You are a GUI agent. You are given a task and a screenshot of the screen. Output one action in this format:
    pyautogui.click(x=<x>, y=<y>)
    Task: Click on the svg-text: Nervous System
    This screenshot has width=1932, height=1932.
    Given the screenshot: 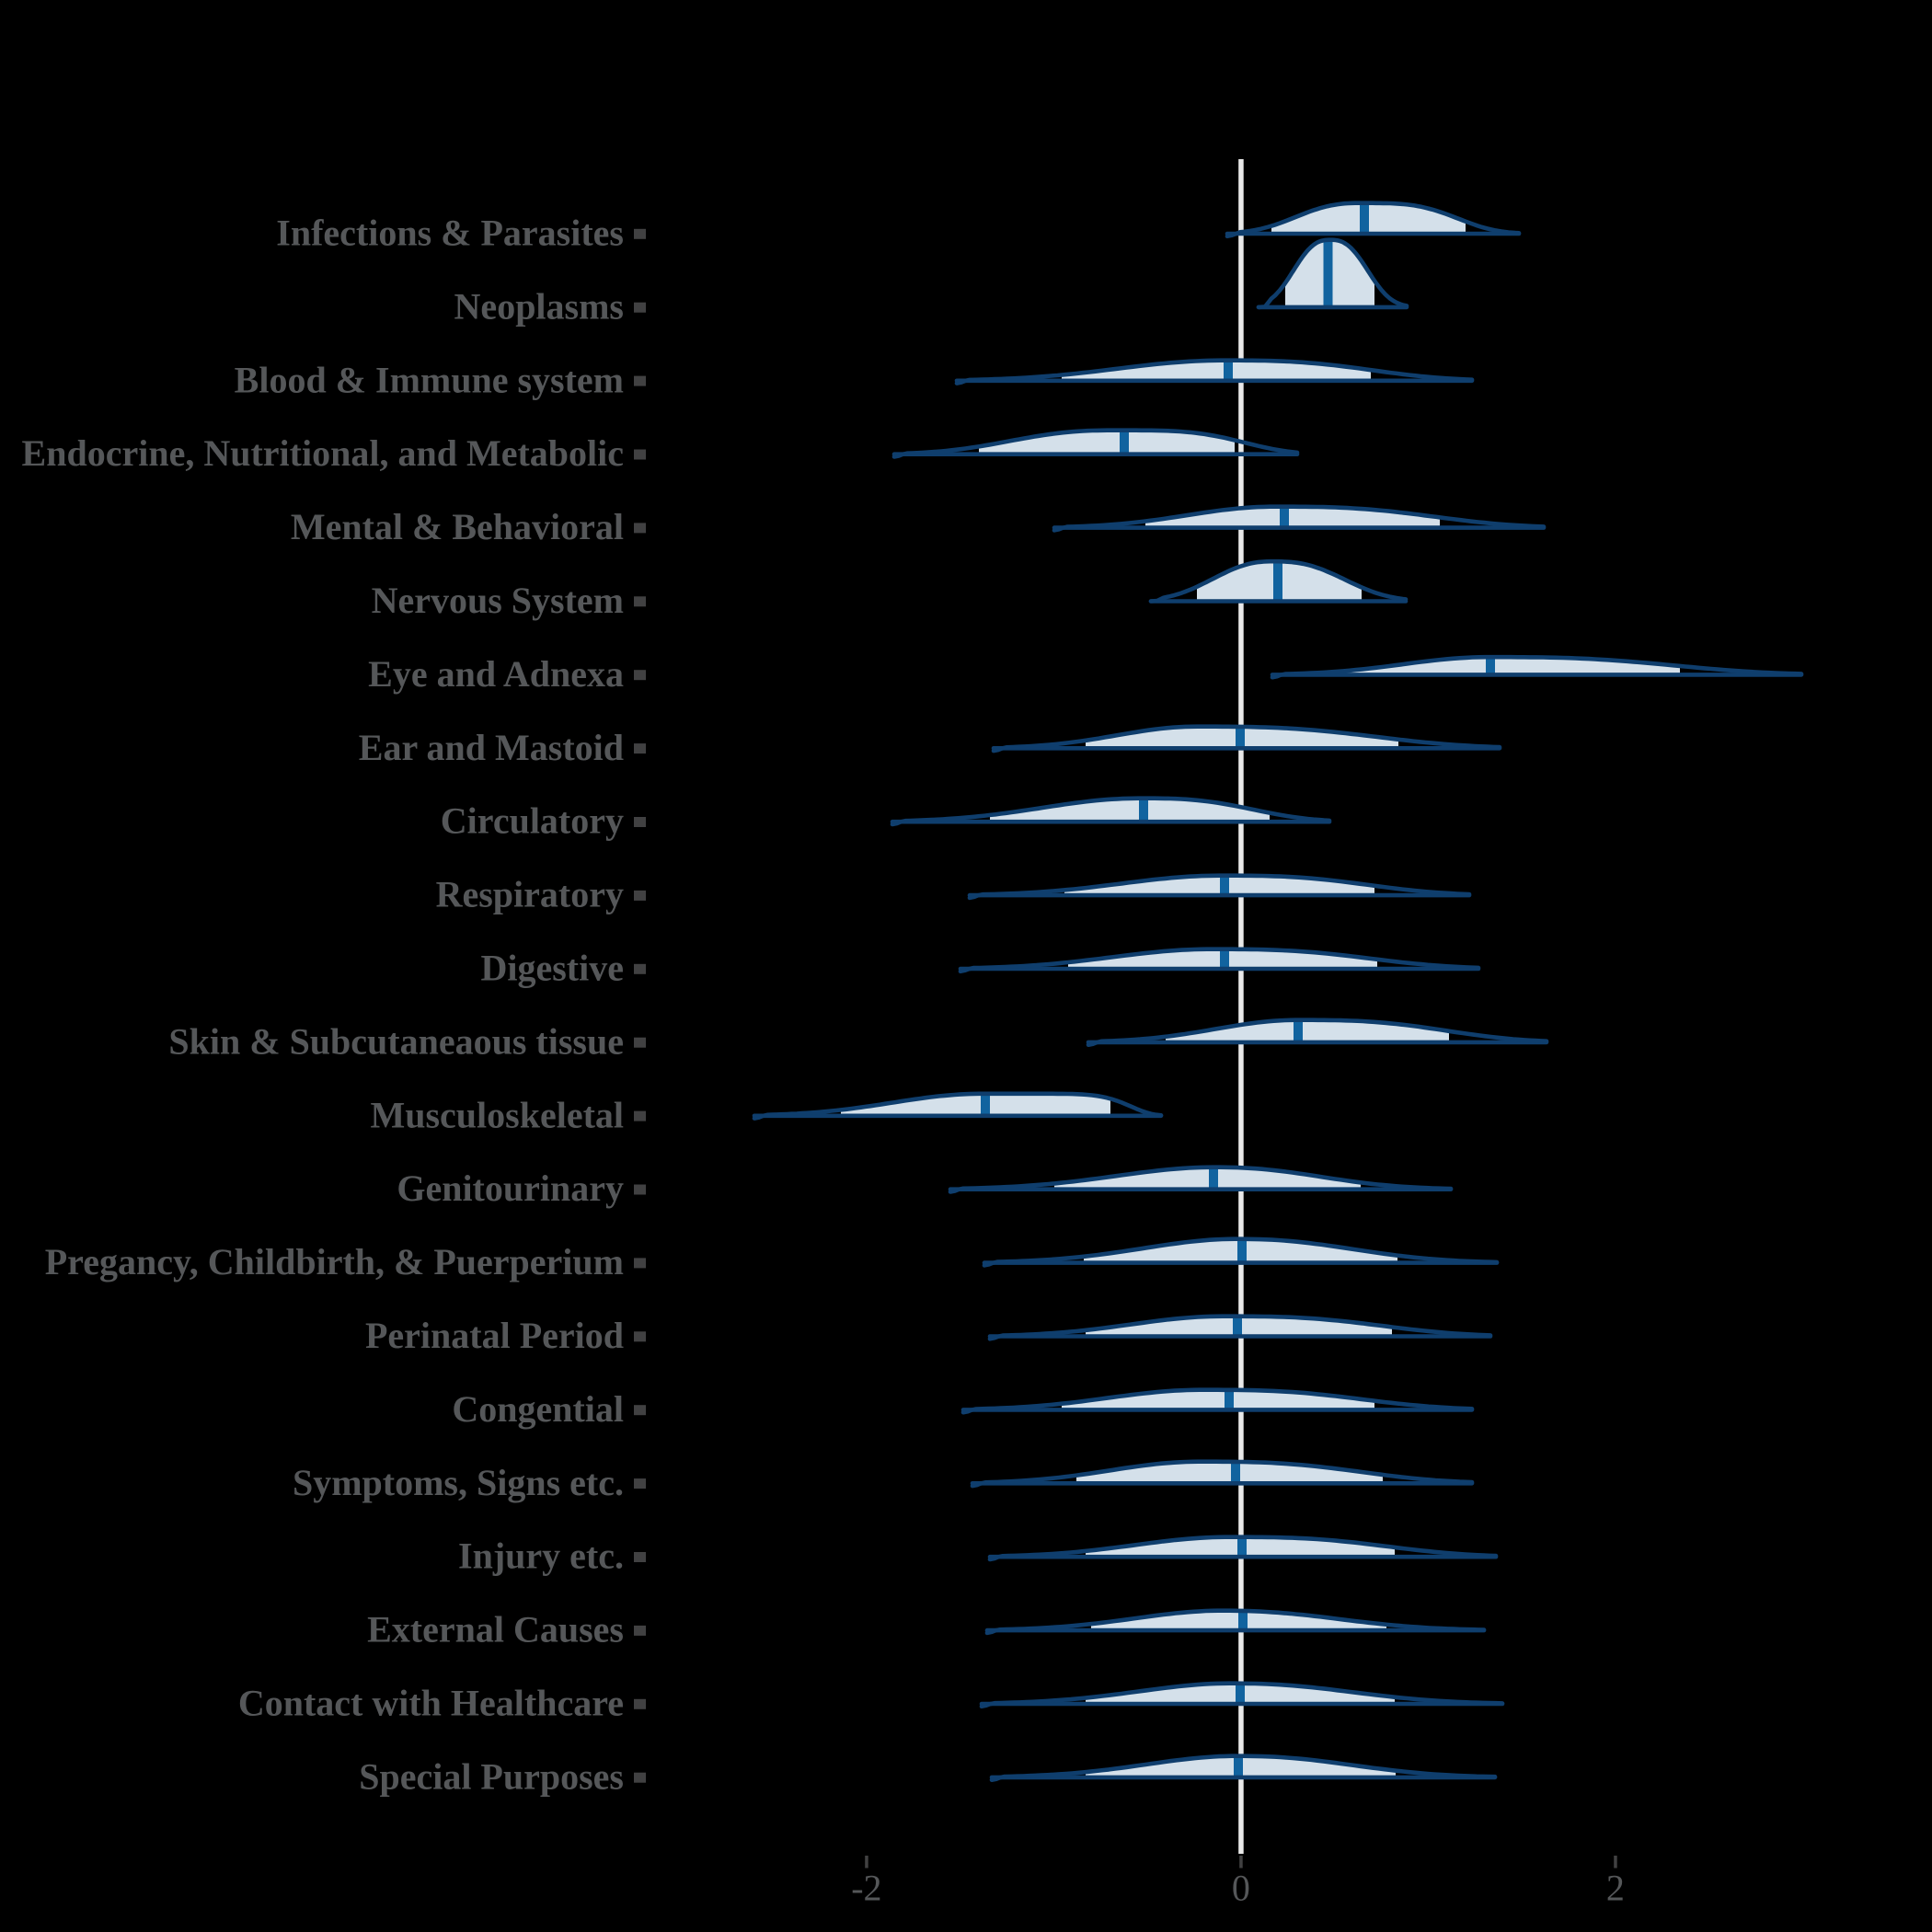 What is the action you would take?
    pyautogui.click(x=498, y=600)
    